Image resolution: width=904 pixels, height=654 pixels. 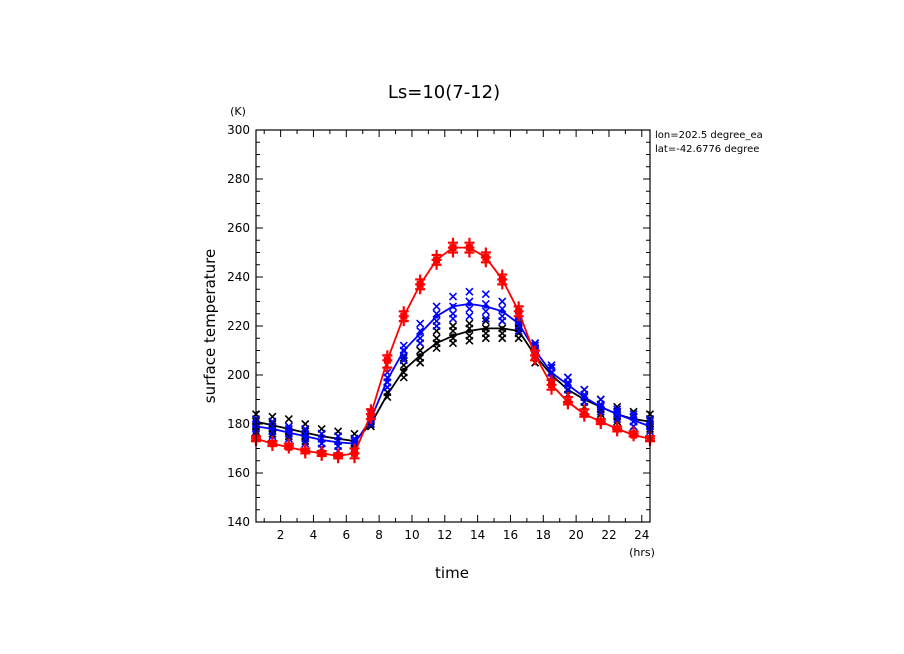 I want to click on x-tick-label: 14, so click(x=477, y=535).